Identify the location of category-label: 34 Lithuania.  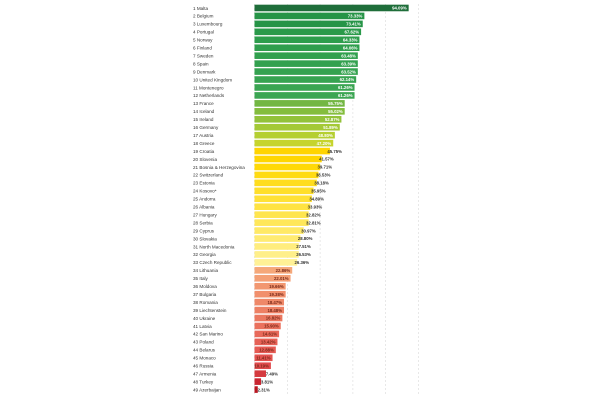
(205, 270).